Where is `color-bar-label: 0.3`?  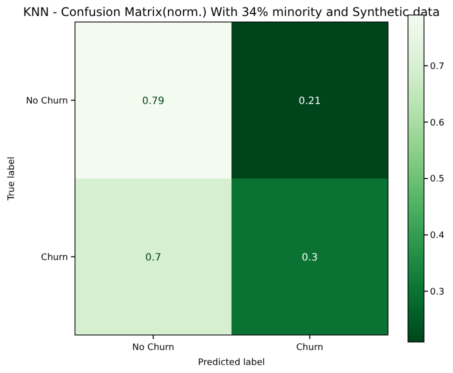
color-bar-label: 0.3 is located at coordinates (437, 292).